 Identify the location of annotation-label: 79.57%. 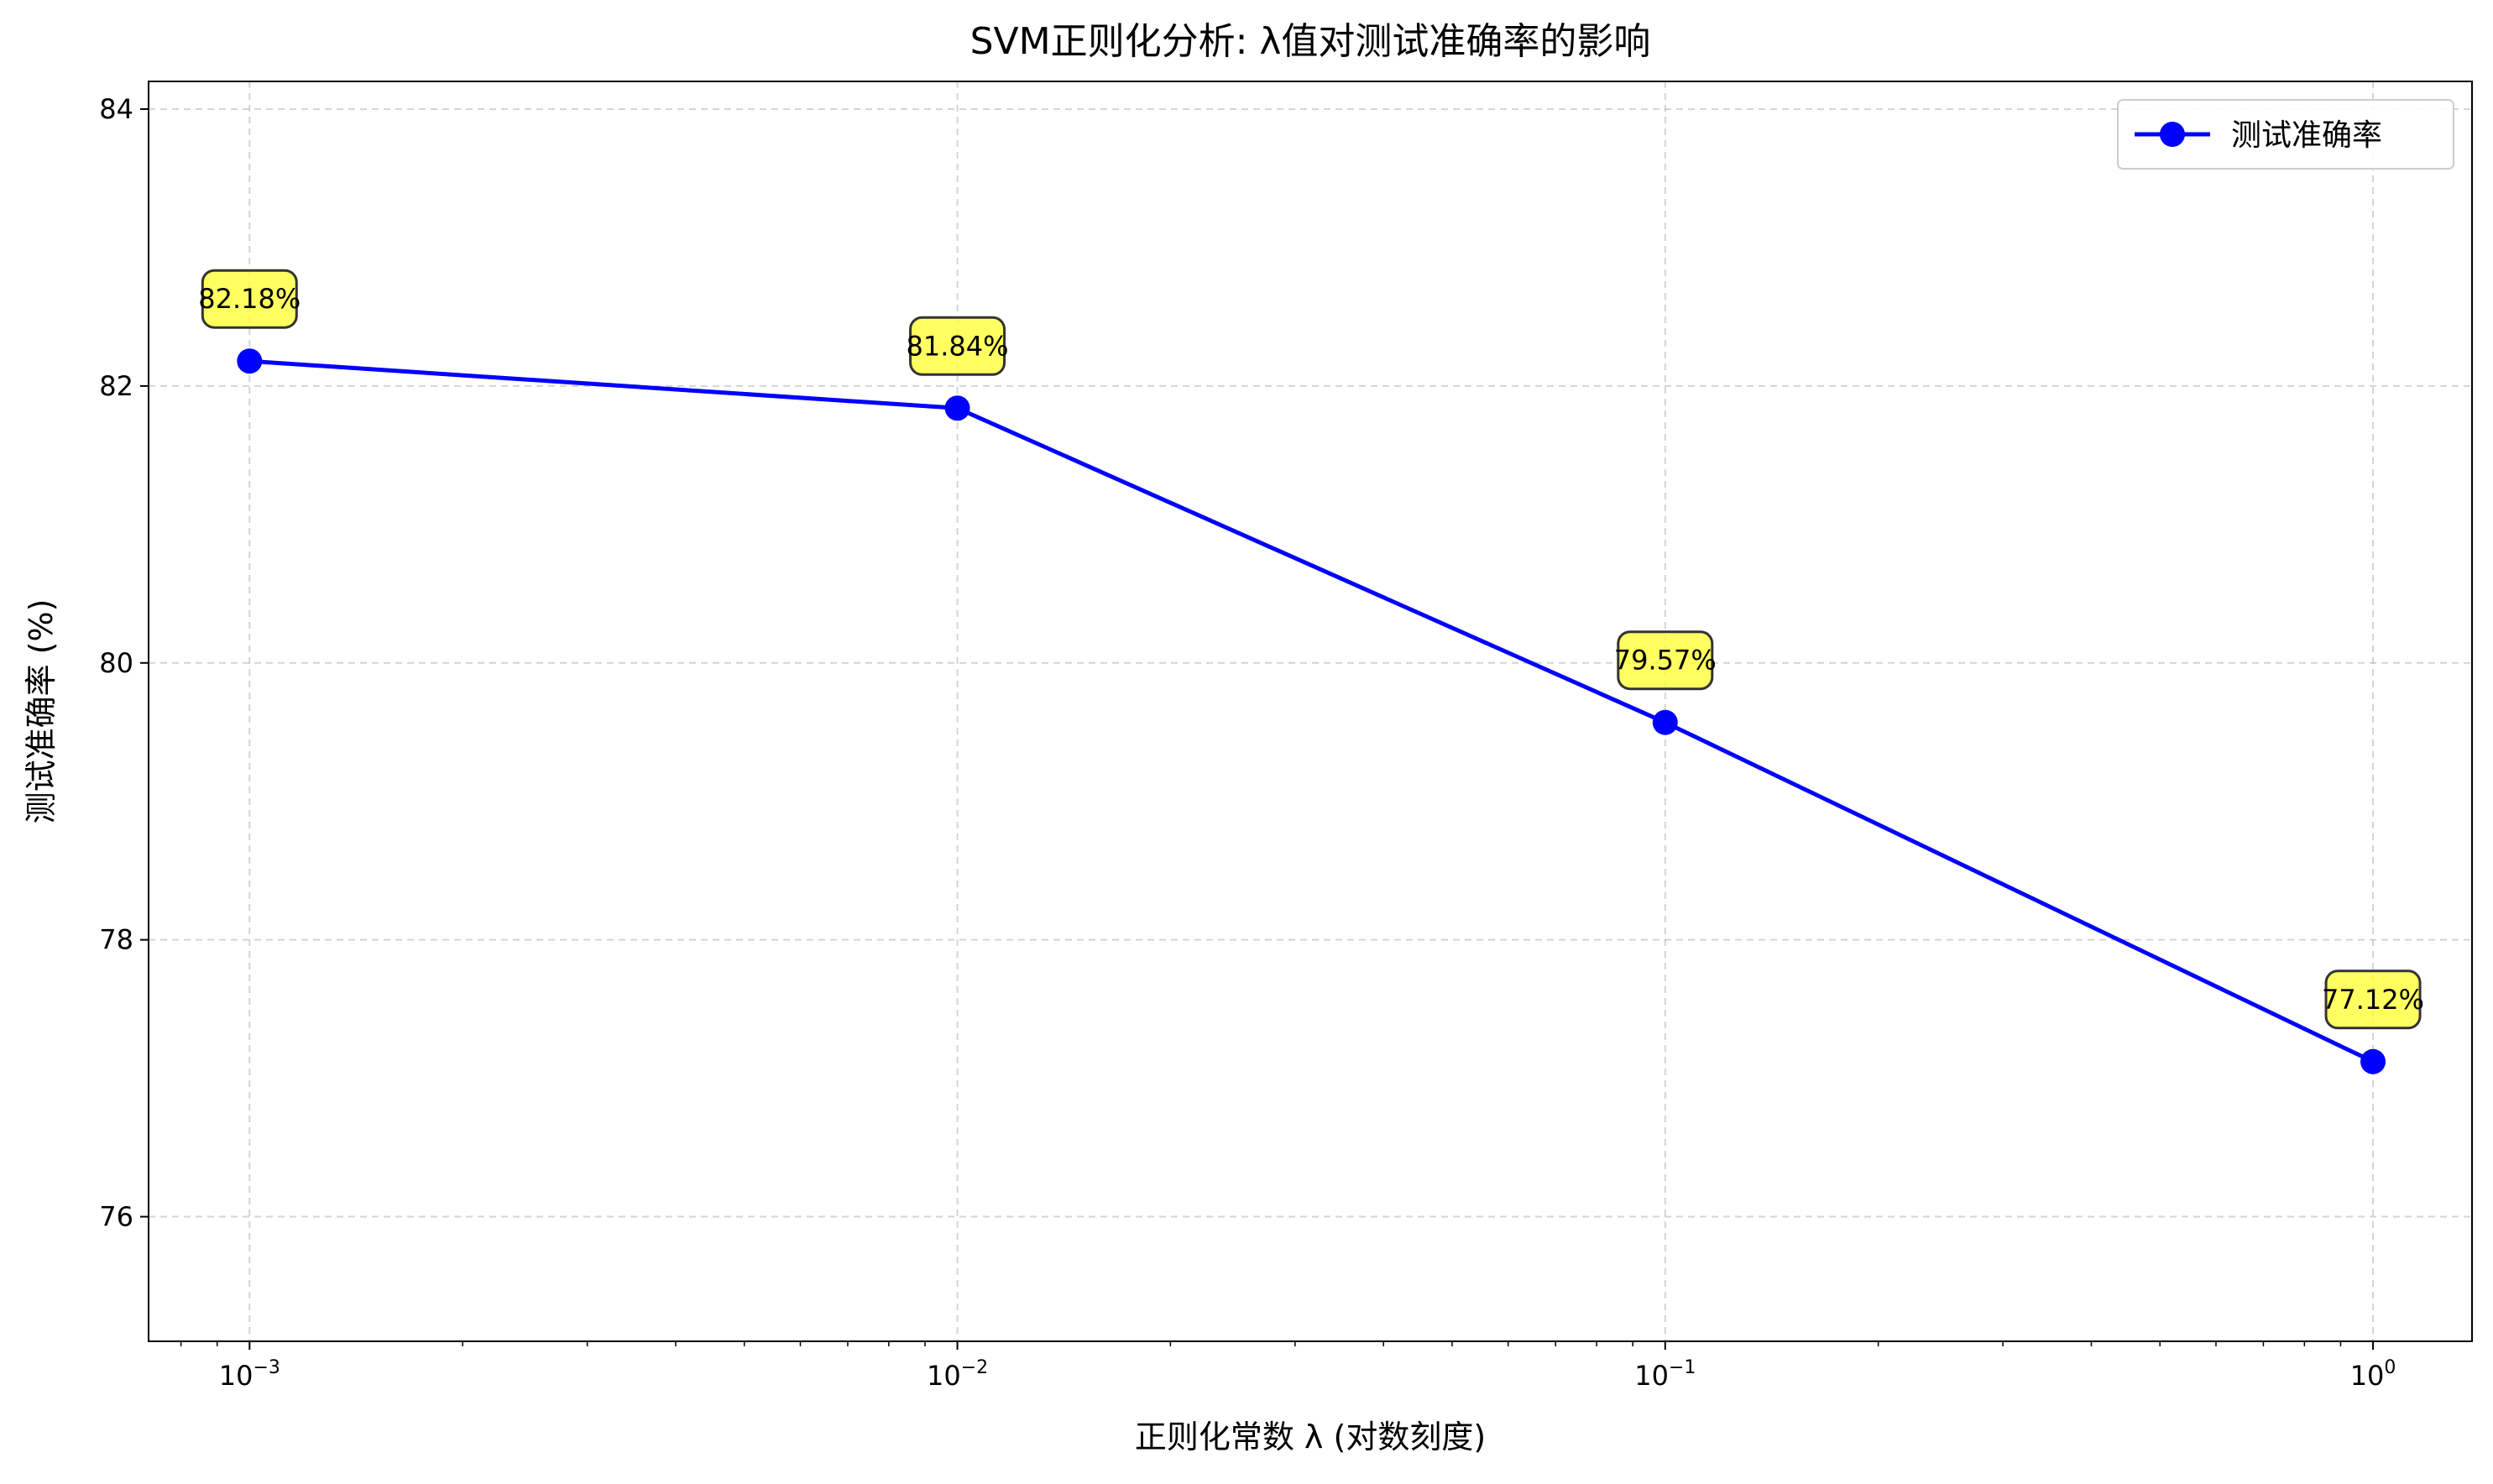
(1665, 661).